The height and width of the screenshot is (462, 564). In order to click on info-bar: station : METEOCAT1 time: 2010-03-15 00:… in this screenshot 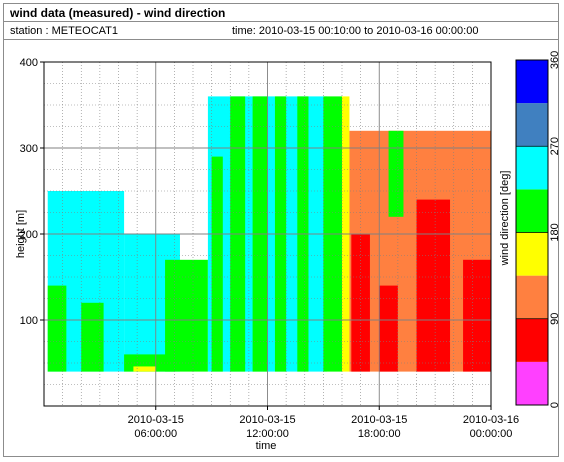, I will do `click(281, 31)`.